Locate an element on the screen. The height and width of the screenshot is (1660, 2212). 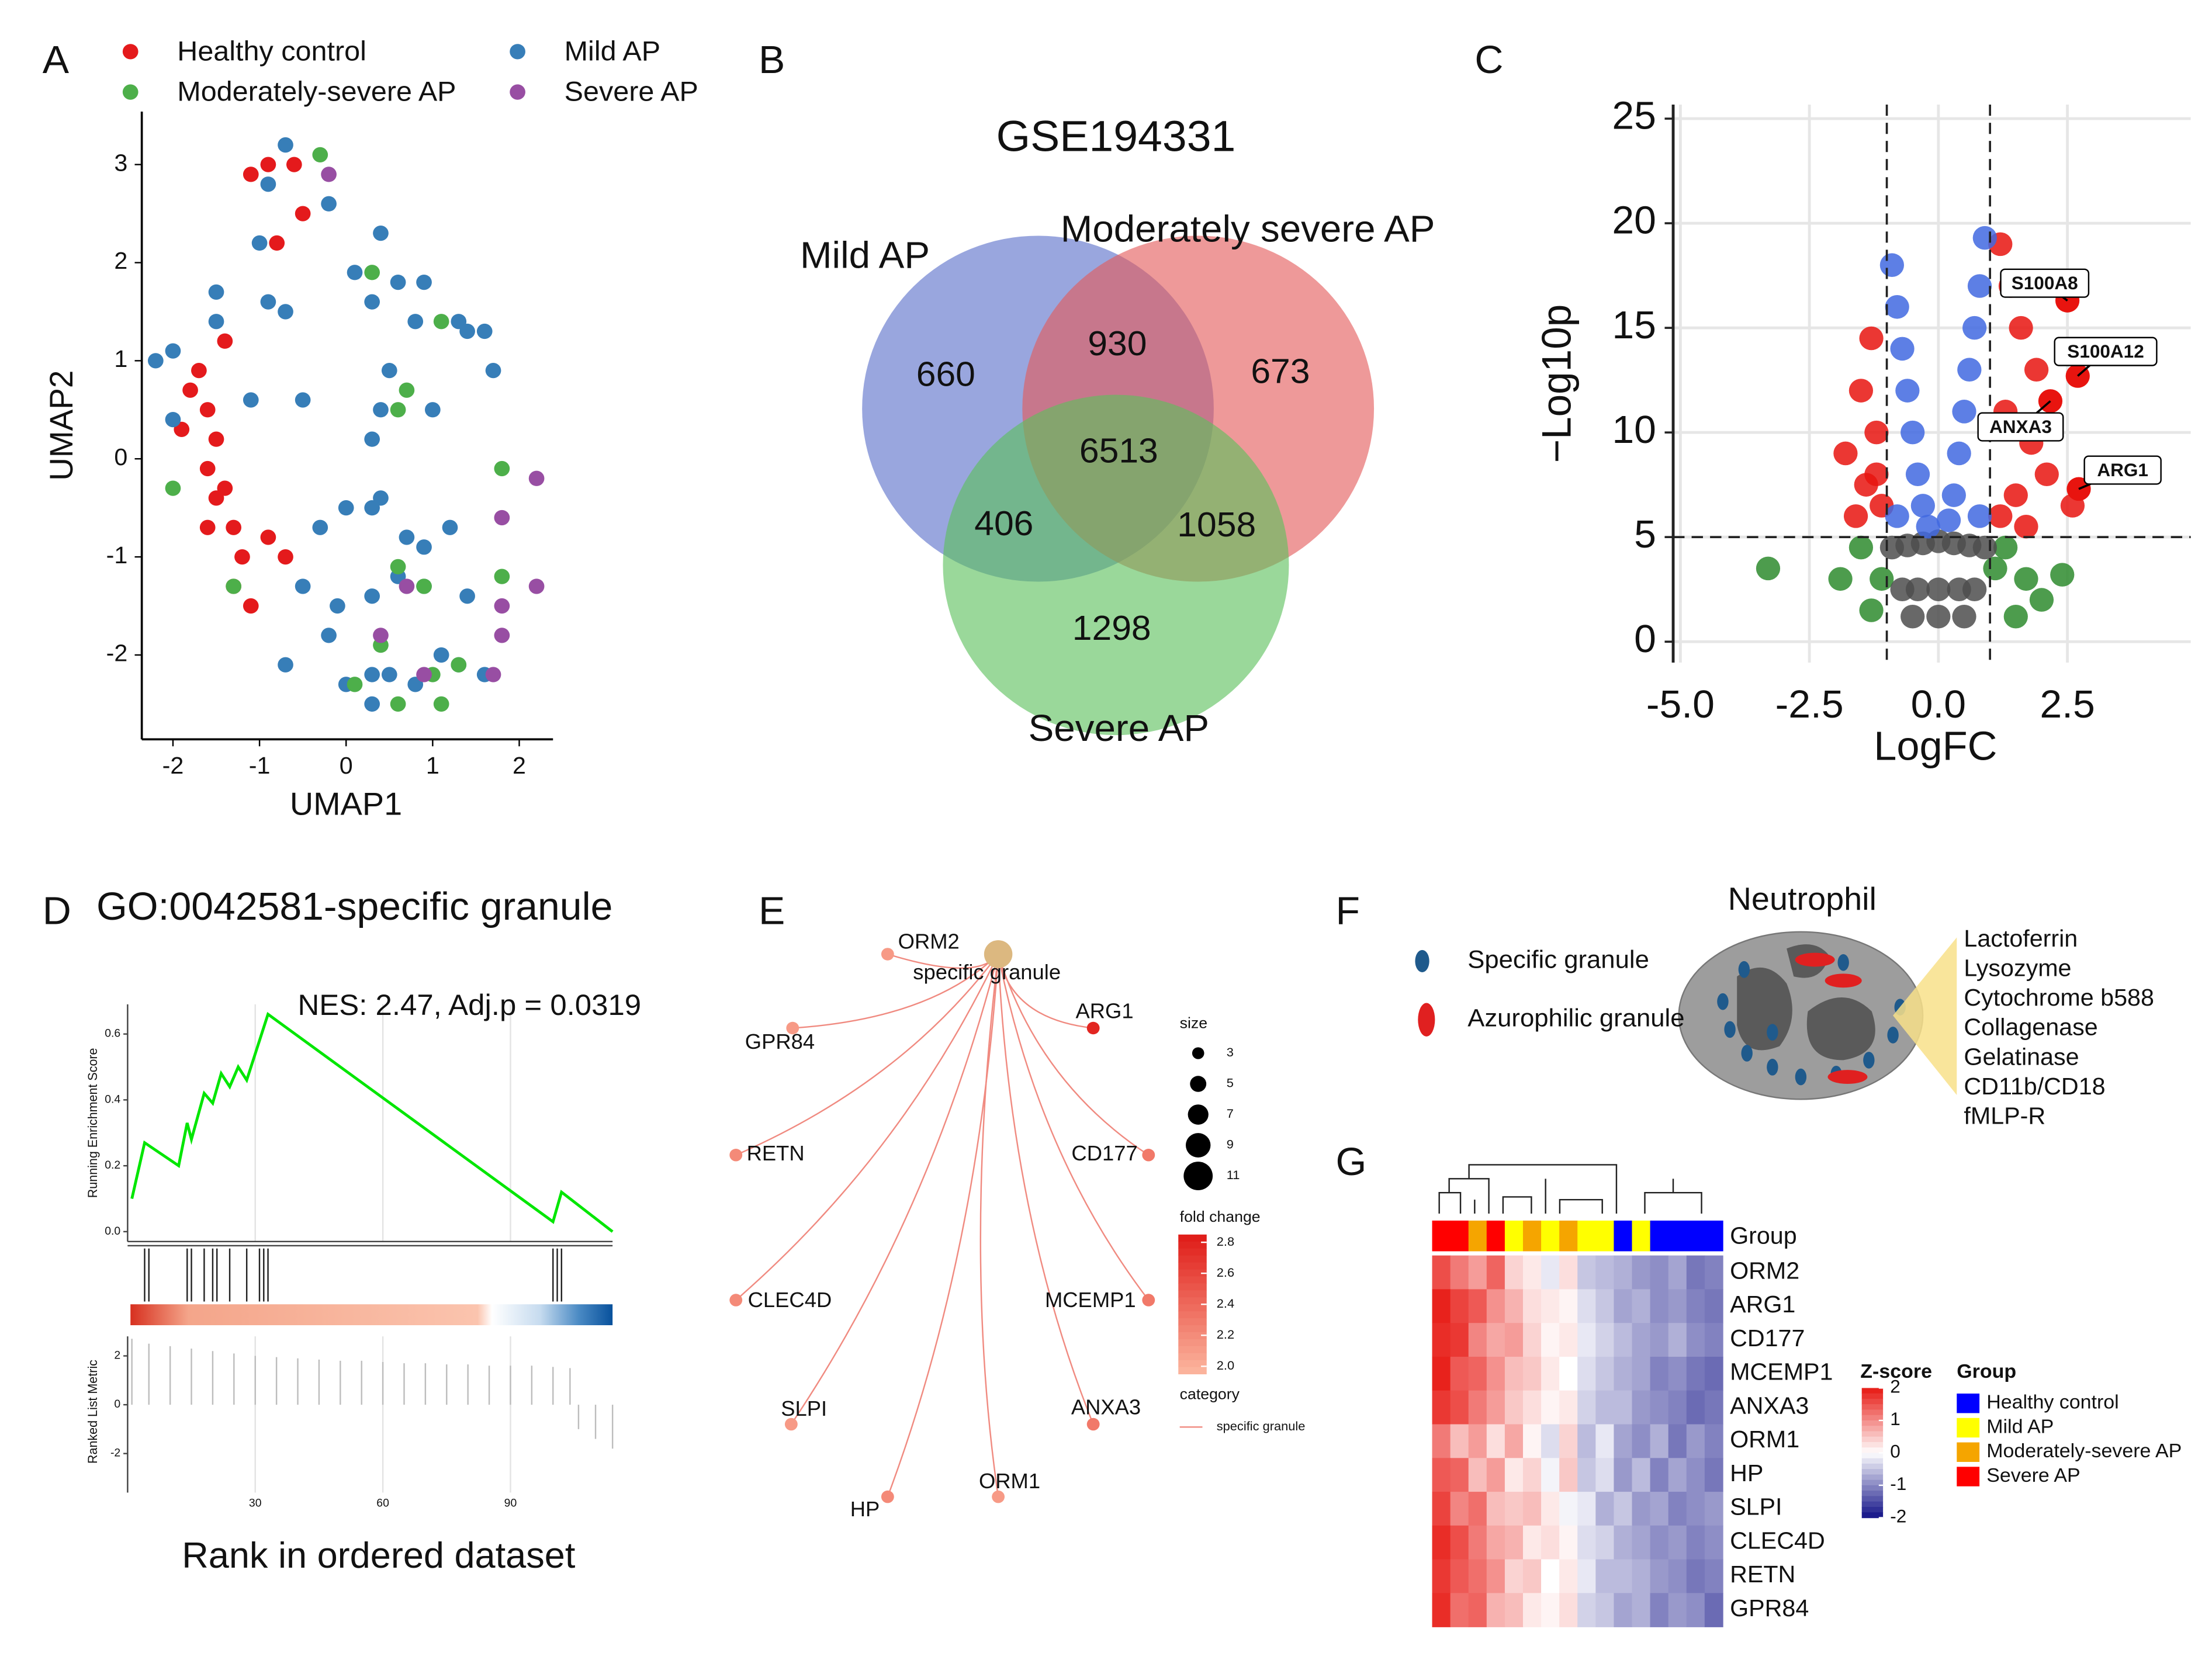
x-tick-label: 0.0 is located at coordinates (1938, 704).